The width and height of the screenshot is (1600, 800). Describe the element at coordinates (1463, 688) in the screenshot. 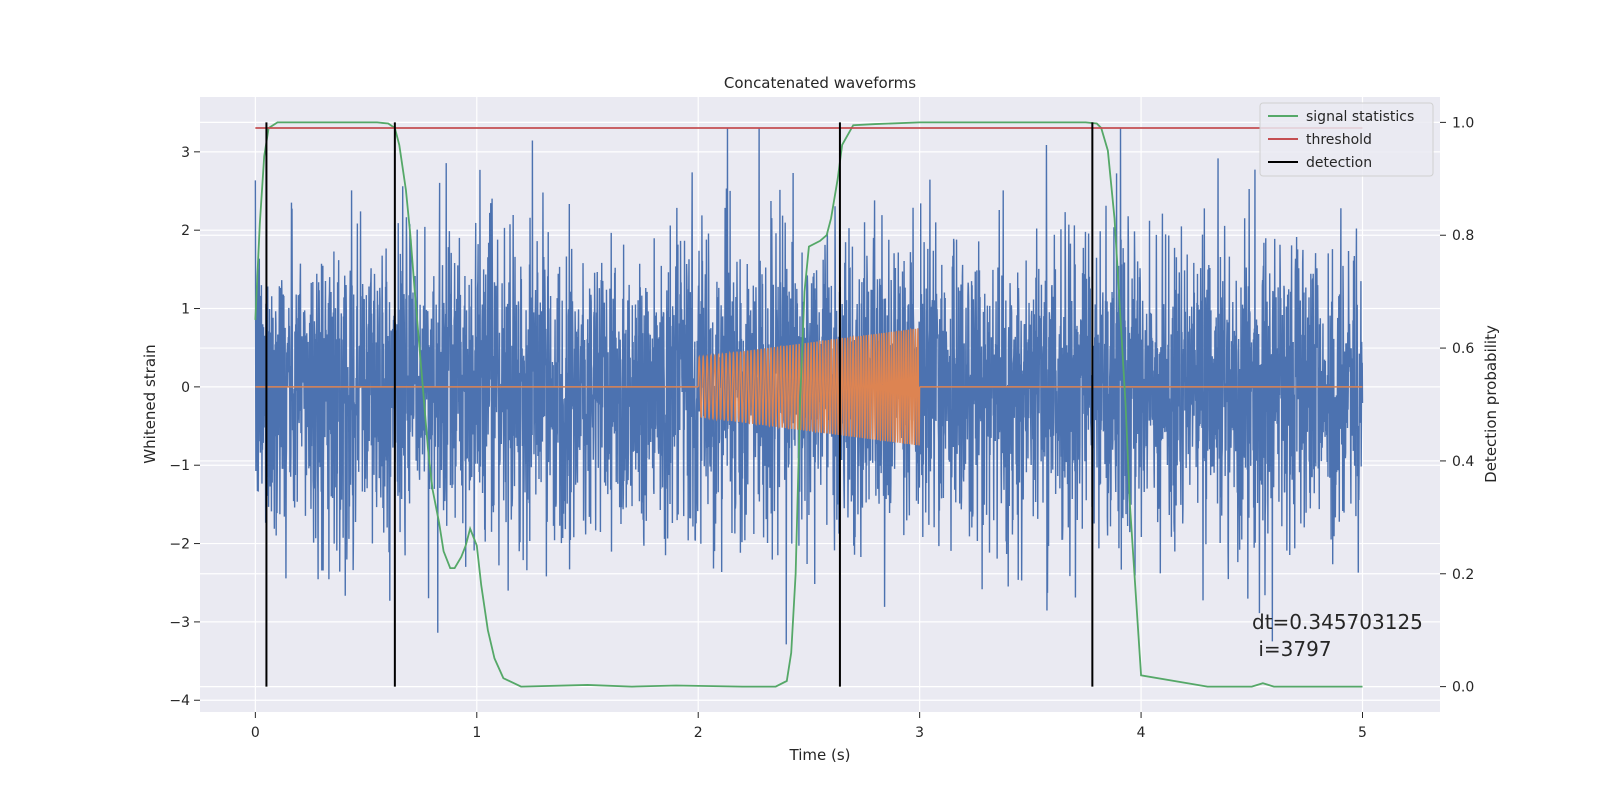

I see `y2-tick-label: 0.0` at that location.